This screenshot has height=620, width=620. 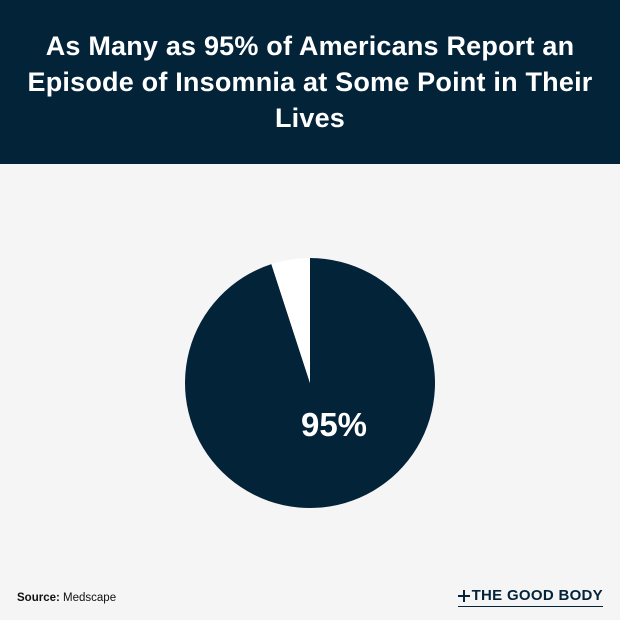 What do you see at coordinates (334, 424) in the screenshot?
I see `slice-label: 95%` at bounding box center [334, 424].